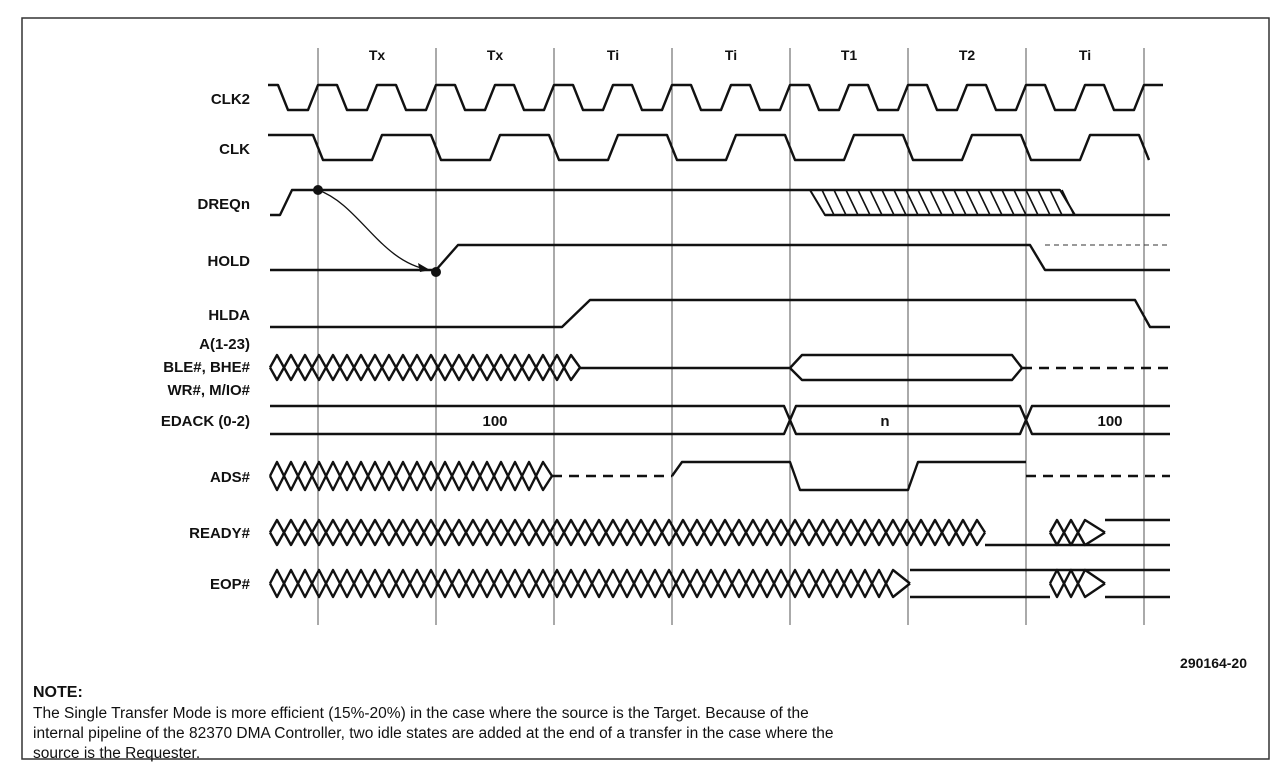 This screenshot has height=766, width=1283. What do you see at coordinates (849, 55) in the screenshot?
I see `state-label: T1` at bounding box center [849, 55].